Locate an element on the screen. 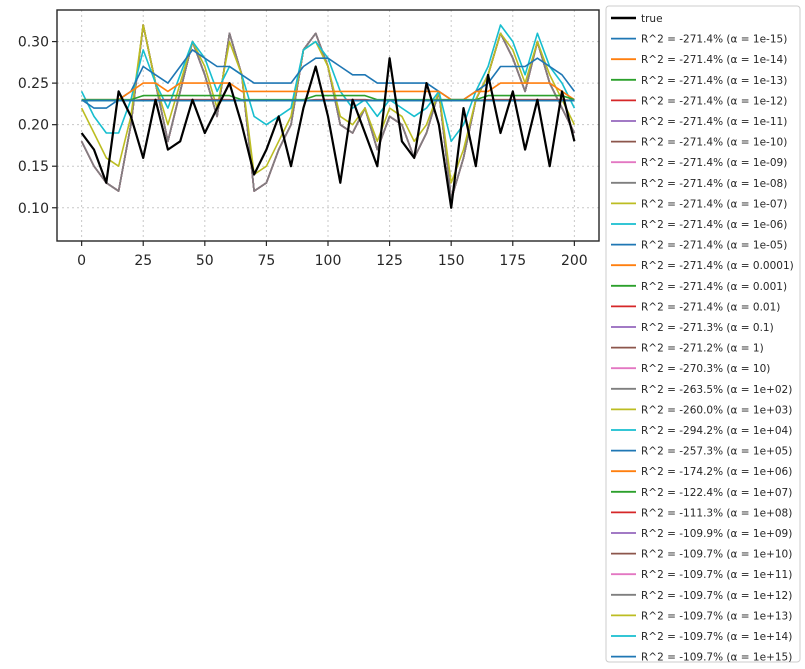 The width and height of the screenshot is (805, 669). legend-label-7: R^2 = -271.4% (α = 1e-09) is located at coordinates (714, 163).